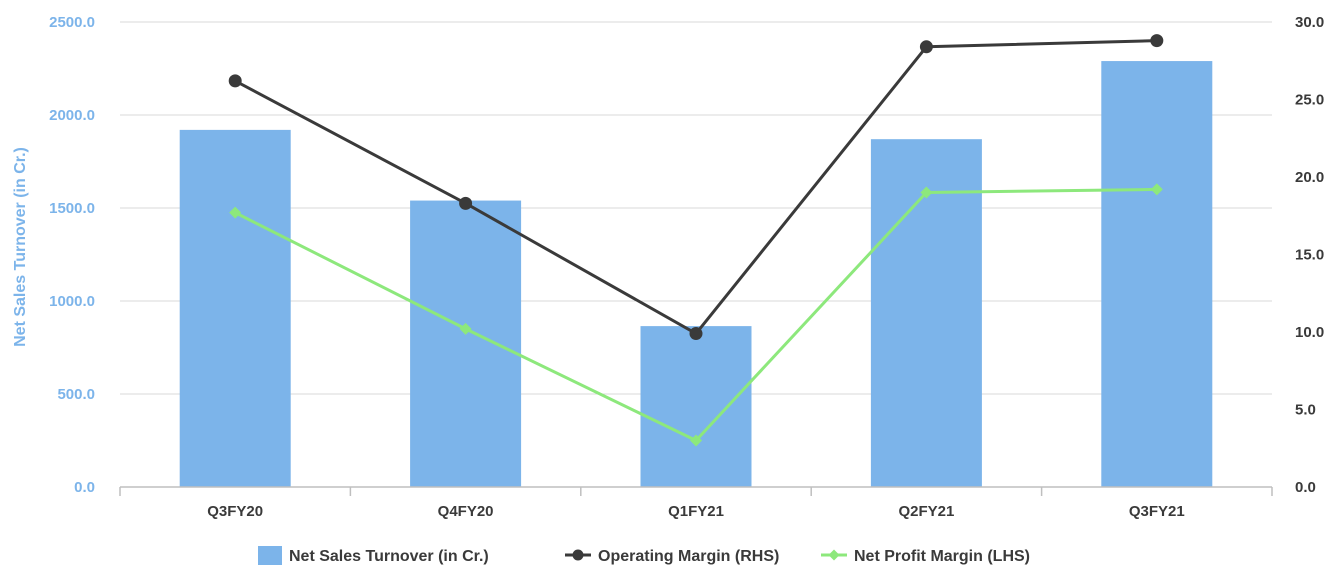  What do you see at coordinates (1305, 410) in the screenshot?
I see `y-right-tick-label: 5.0` at bounding box center [1305, 410].